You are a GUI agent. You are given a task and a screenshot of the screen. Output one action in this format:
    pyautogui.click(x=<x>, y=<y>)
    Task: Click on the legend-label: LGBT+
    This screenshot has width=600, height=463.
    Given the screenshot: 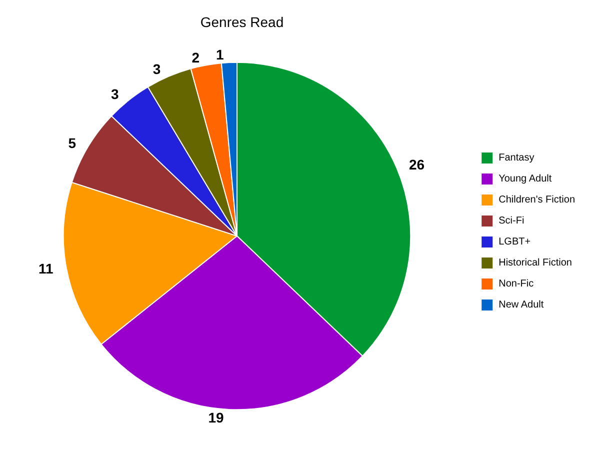 What is the action you would take?
    pyautogui.click(x=514, y=242)
    